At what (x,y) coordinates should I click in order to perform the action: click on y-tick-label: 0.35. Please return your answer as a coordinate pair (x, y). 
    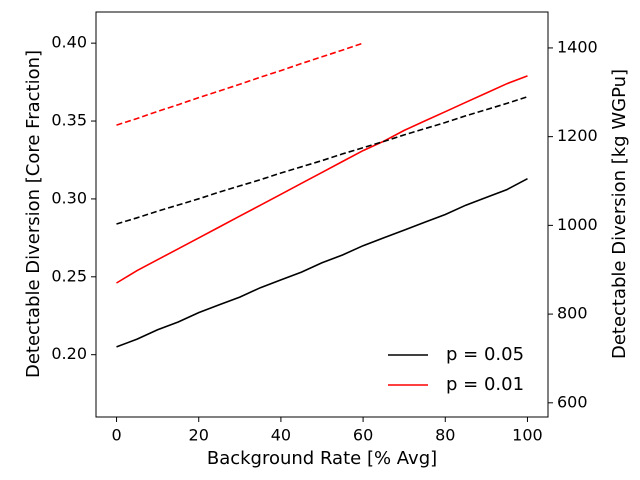
    Looking at the image, I should click on (69, 120).